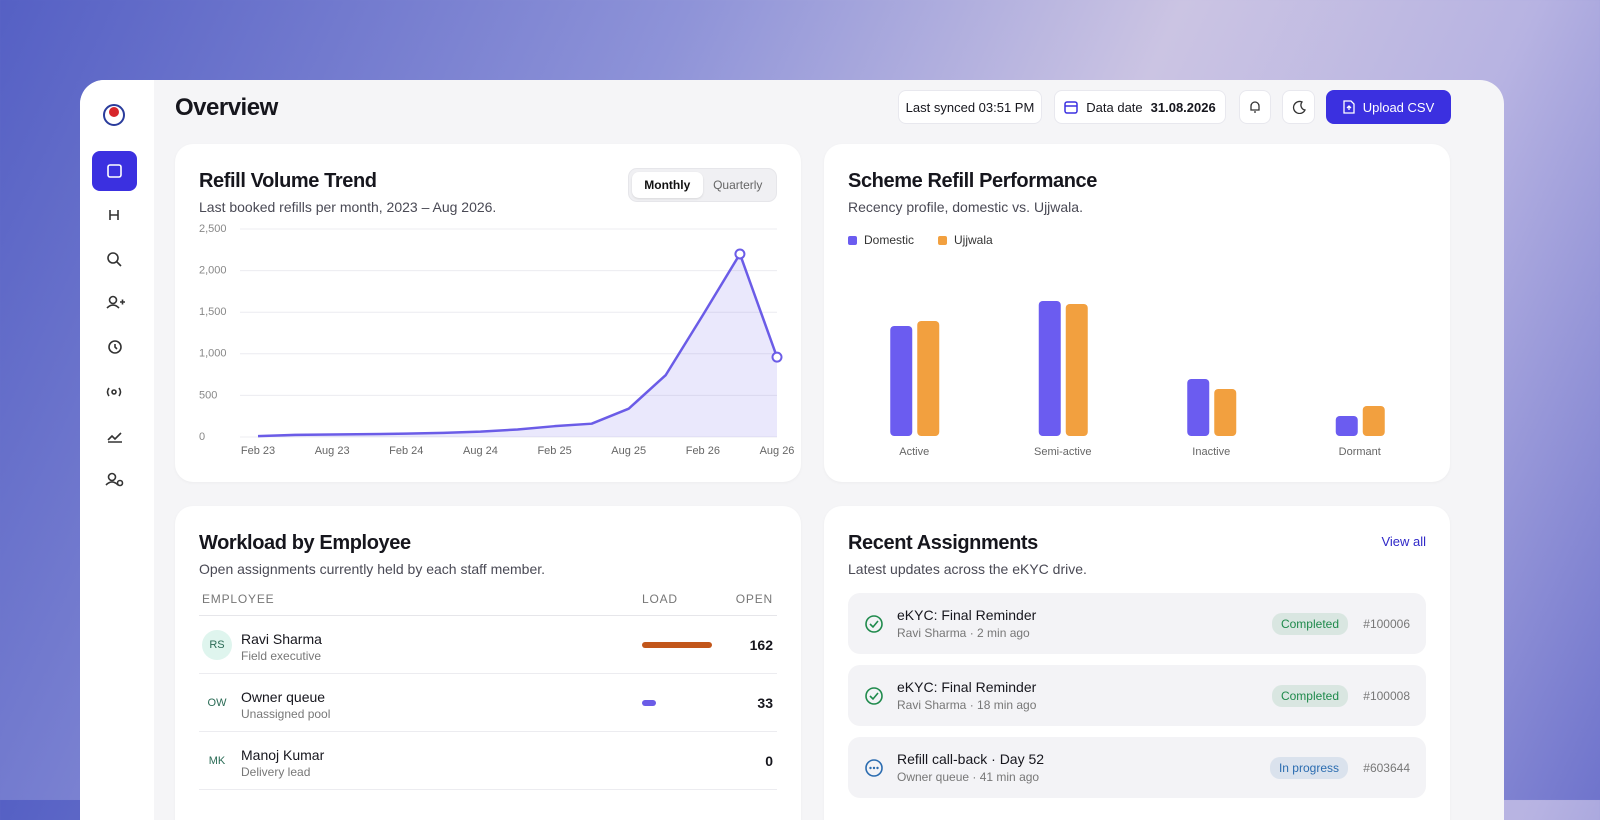 The image size is (1600, 820). Describe the element at coordinates (1211, 452) in the screenshot. I see `x-tick-label: Inactive` at that location.